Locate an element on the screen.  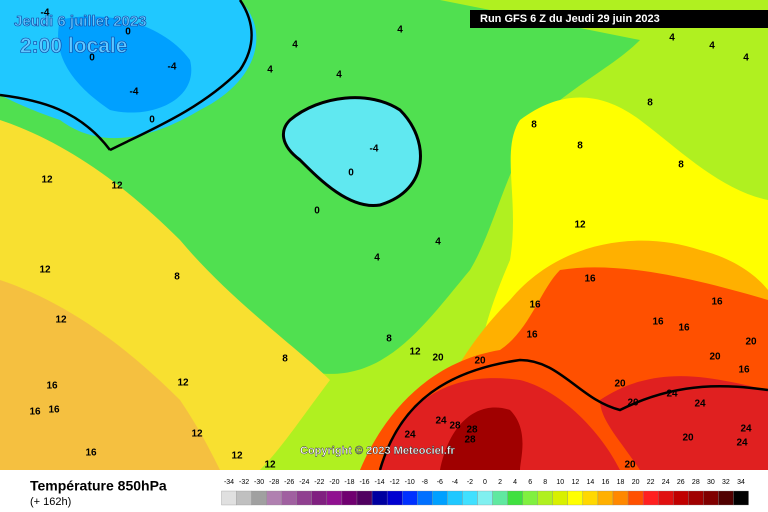
scale-label: -2 is located at coordinates (470, 482).